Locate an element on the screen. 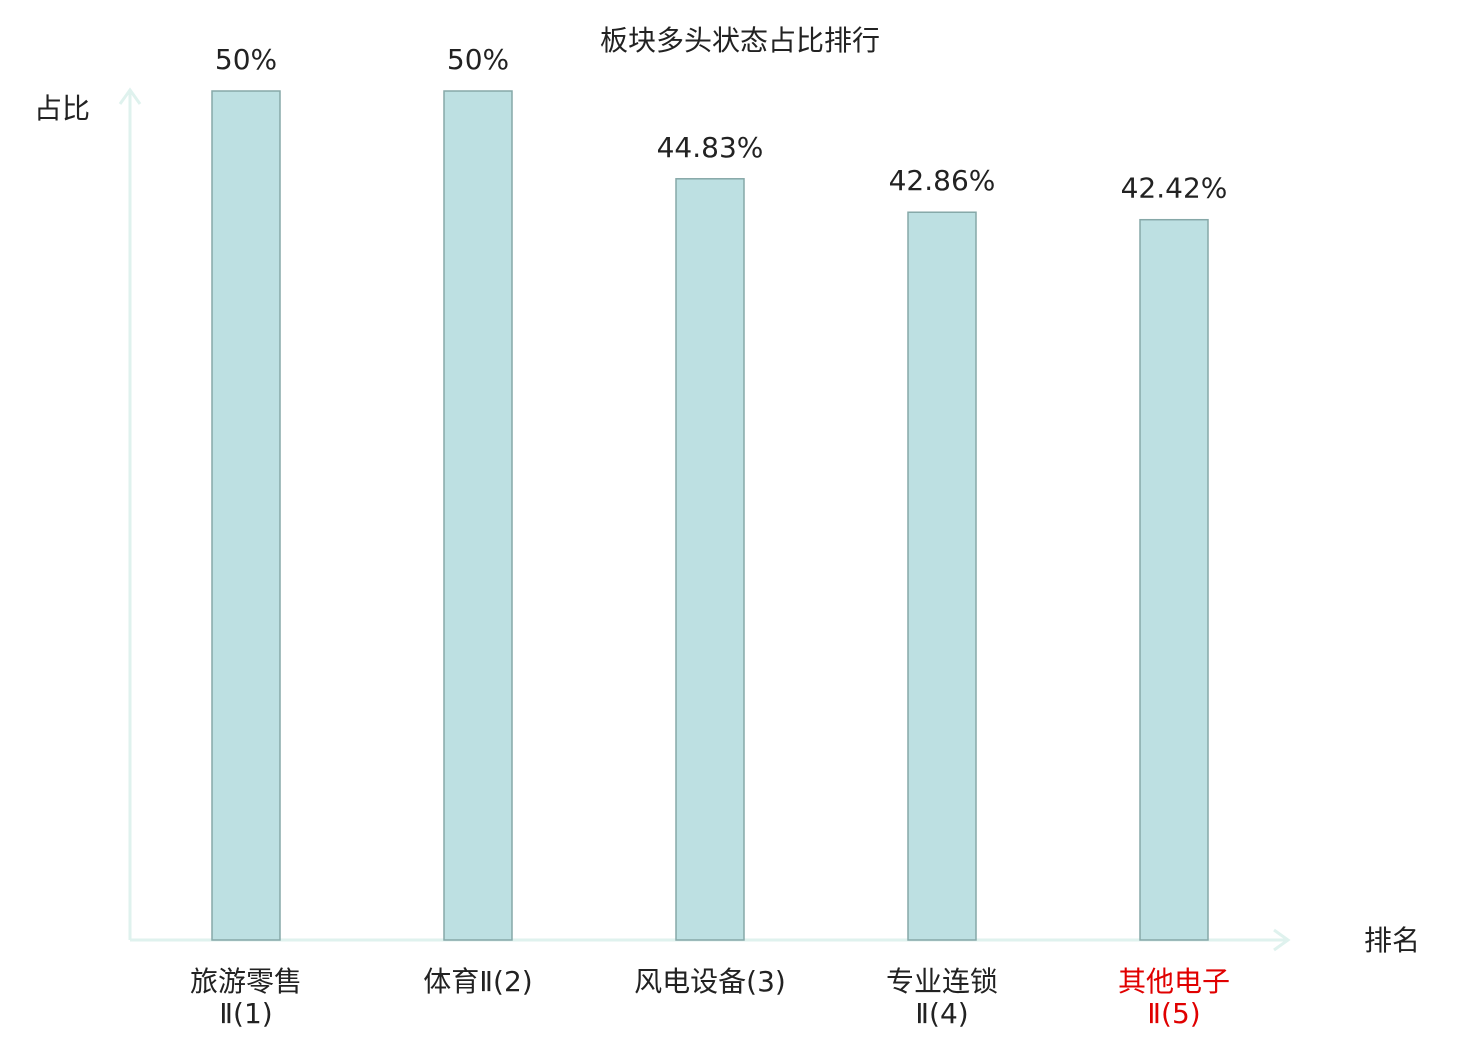 The image size is (1480, 1040). x-tick-label: 其他电子Ⅱ(5) is located at coordinates (1173, 997).